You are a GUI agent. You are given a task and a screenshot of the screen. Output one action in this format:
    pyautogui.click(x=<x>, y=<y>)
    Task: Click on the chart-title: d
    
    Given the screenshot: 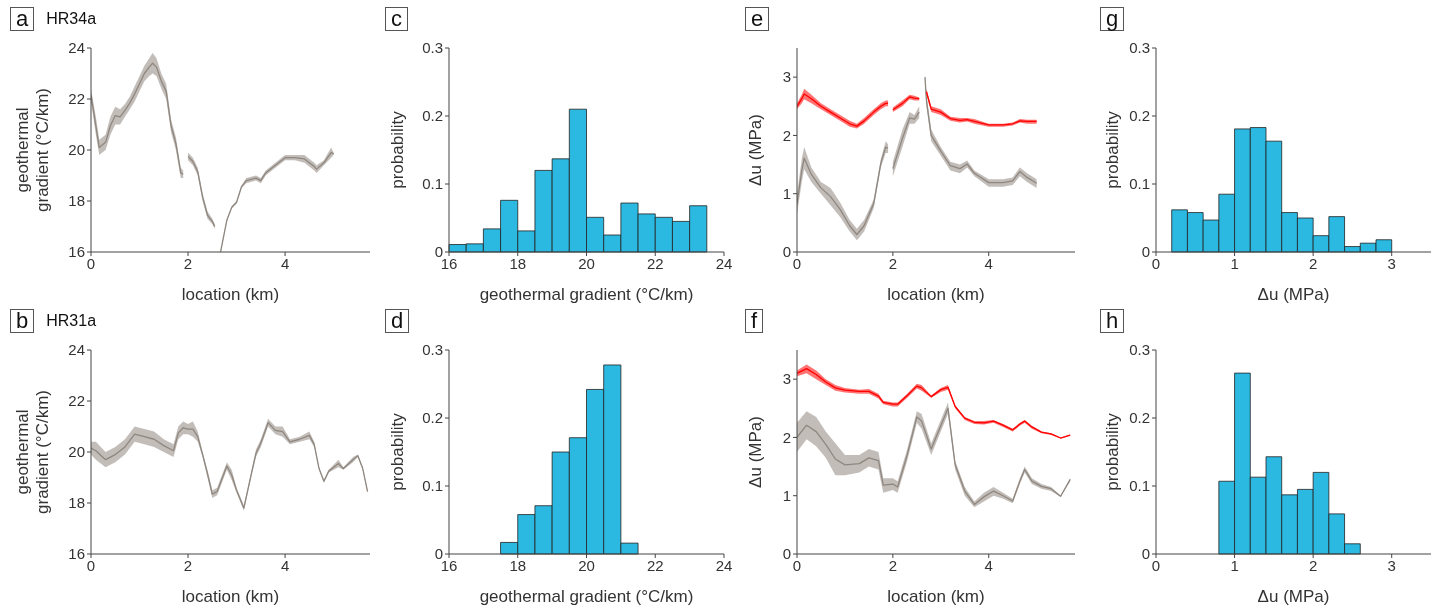 What is the action you would take?
    pyautogui.click(x=397, y=320)
    